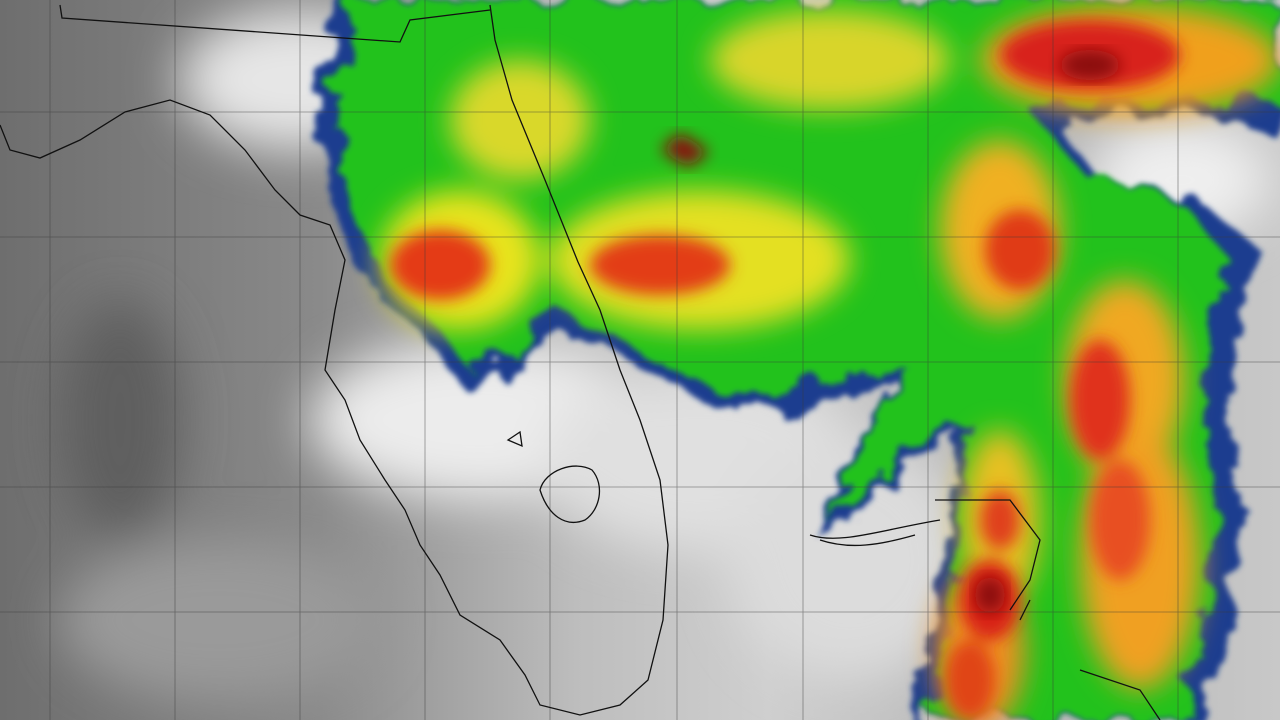 Image resolution: width=1280 pixels, height=720 pixels. I want to click on state-border, so click(275, 23).